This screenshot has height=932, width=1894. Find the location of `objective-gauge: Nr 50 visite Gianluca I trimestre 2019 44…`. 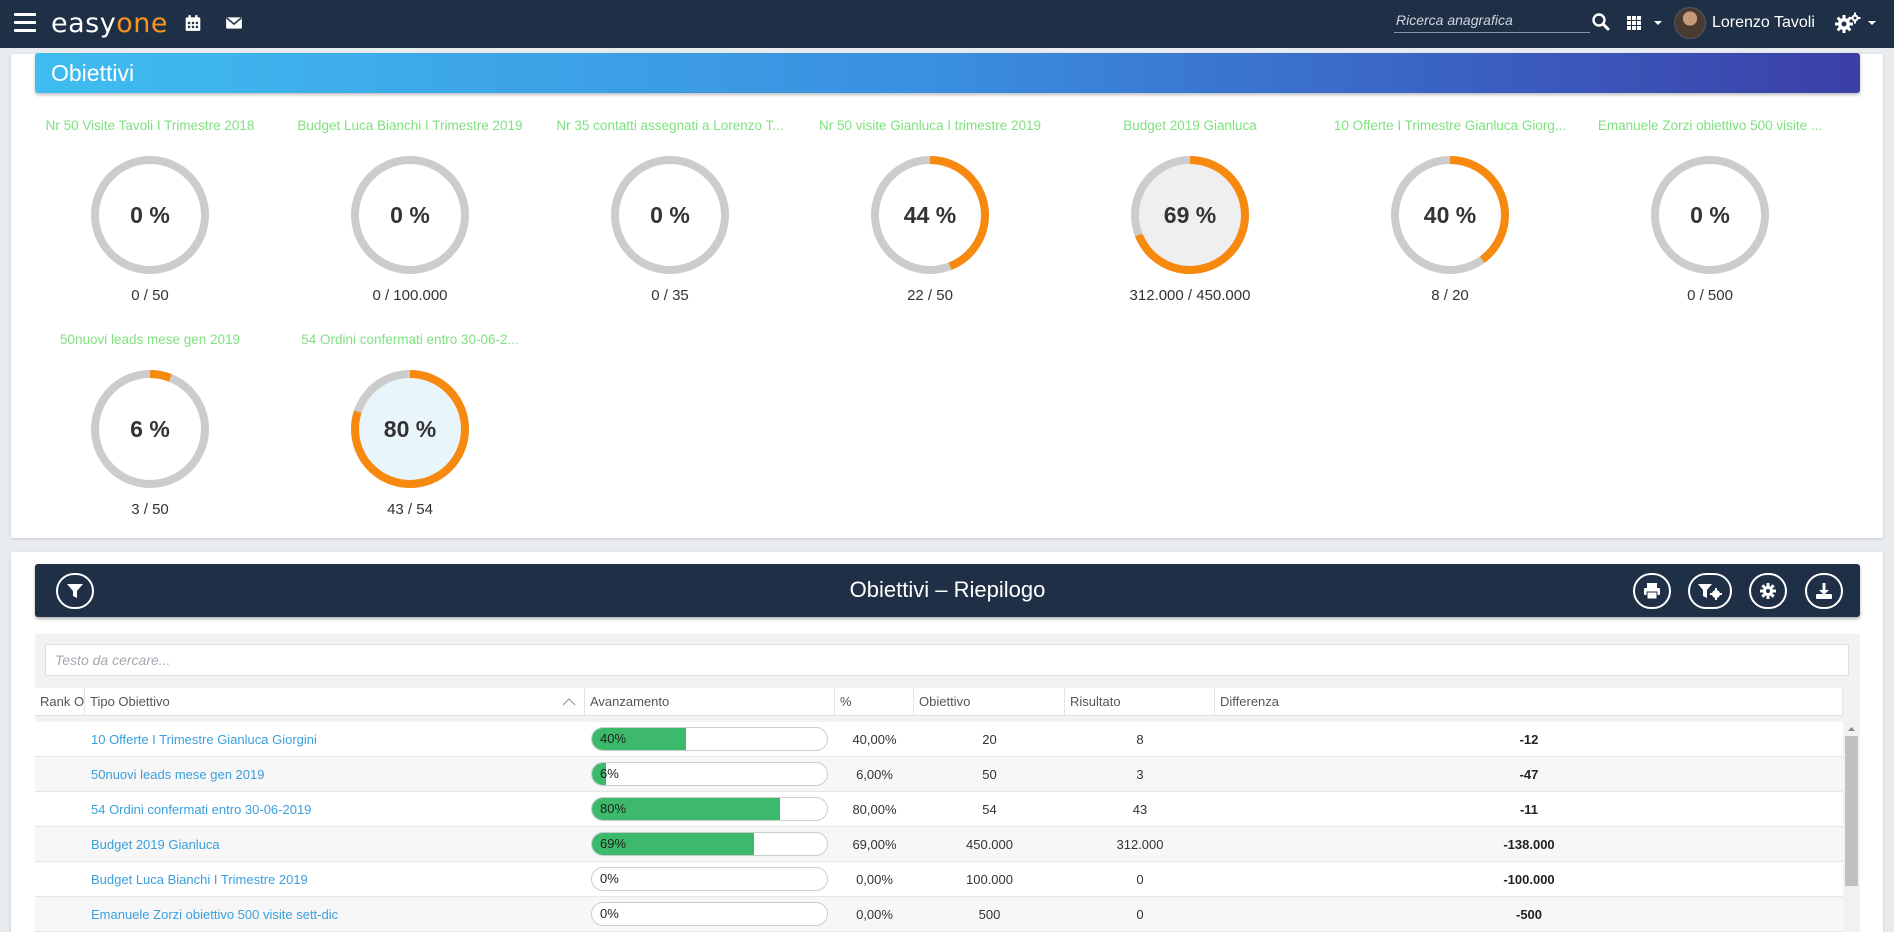

objective-gauge: Nr 50 visite Gianluca I trimestre 2019 44… is located at coordinates (930, 223).